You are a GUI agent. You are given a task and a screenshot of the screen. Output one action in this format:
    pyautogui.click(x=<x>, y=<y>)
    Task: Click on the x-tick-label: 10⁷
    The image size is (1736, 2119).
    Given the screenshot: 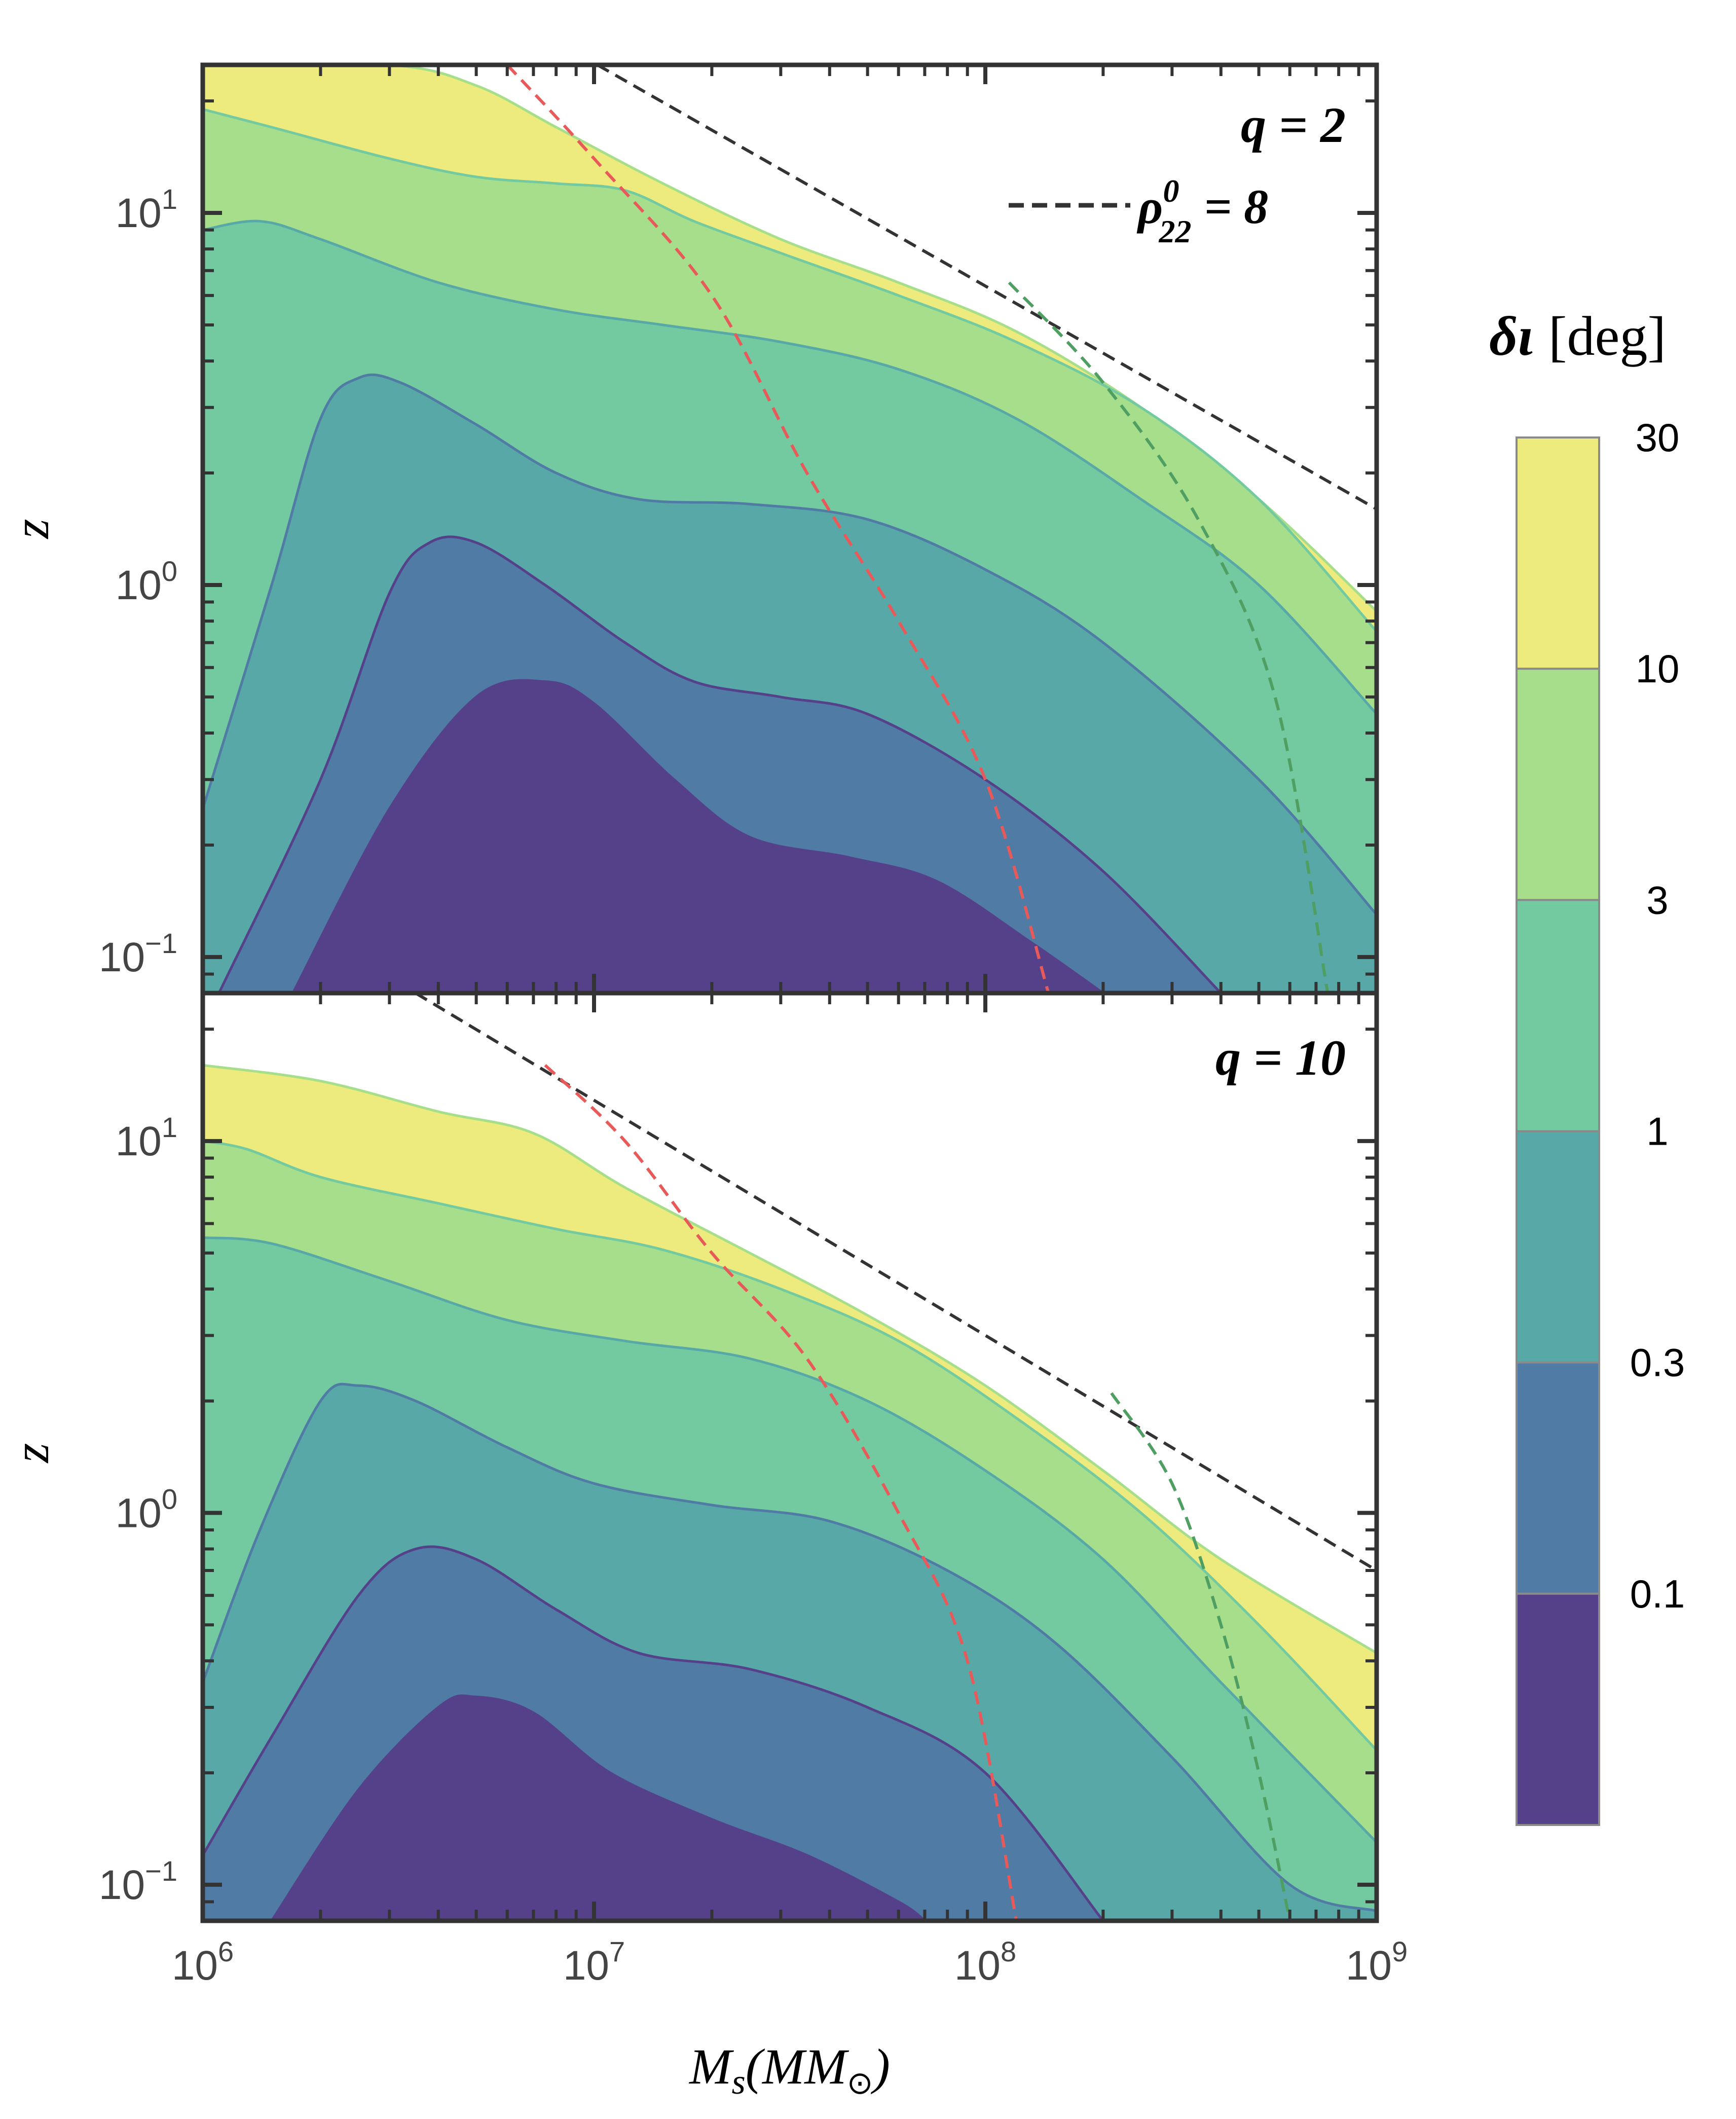 What is the action you would take?
    pyautogui.click(x=594, y=1962)
    